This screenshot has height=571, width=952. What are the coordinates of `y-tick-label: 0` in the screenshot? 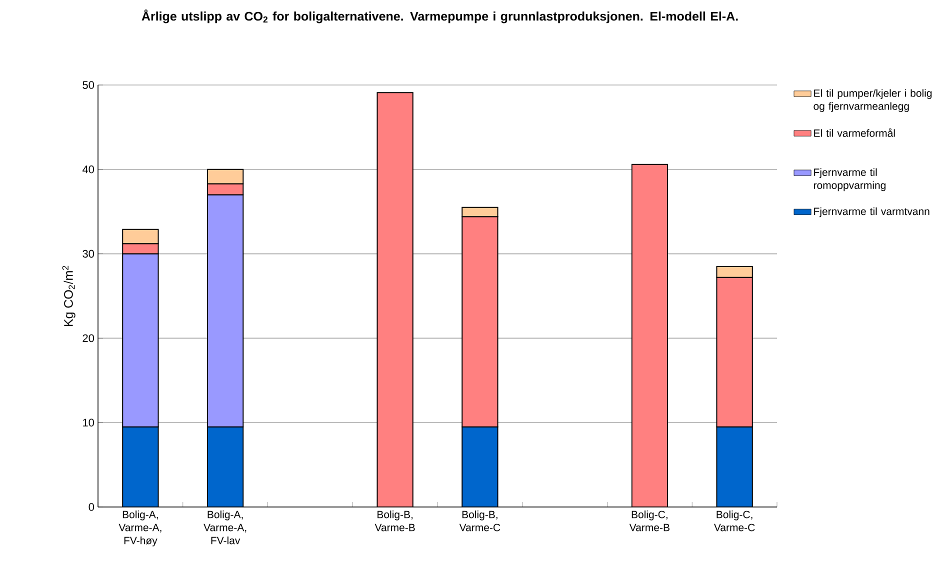 It's located at (91, 507).